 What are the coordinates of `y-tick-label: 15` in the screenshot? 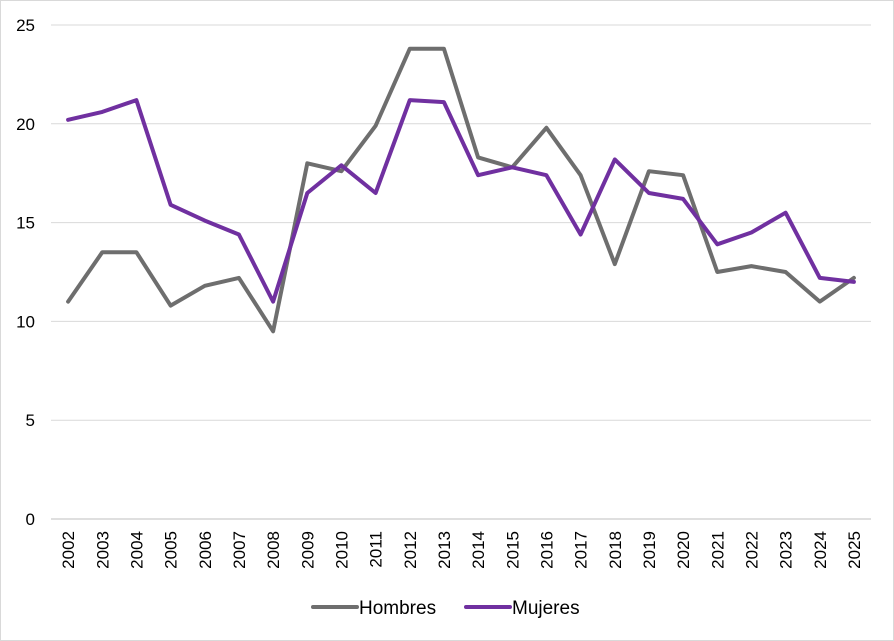 It's located at (25, 223).